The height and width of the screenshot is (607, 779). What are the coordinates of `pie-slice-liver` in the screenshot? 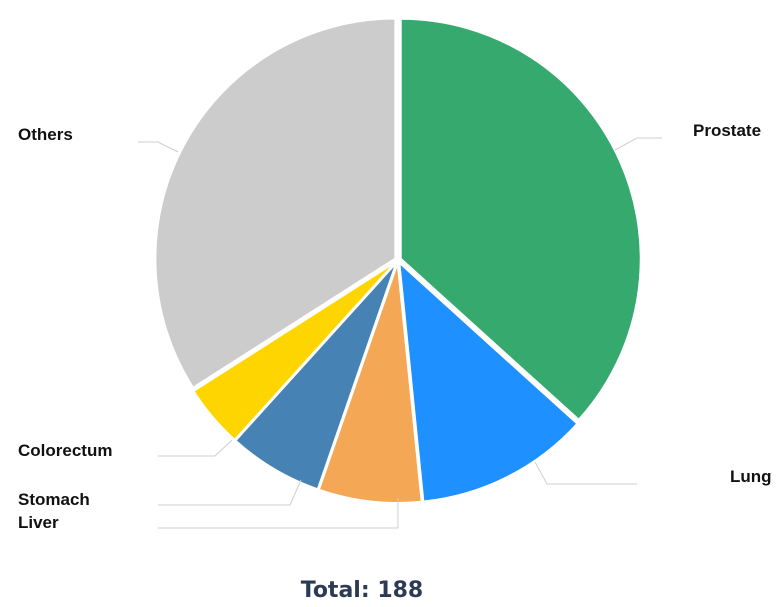 It's located at (370, 382).